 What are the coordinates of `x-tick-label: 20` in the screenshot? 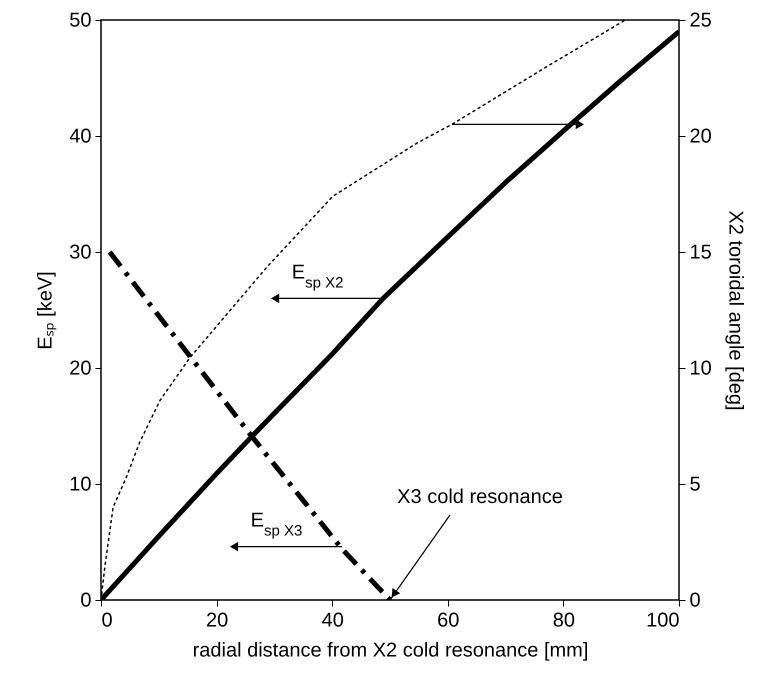 It's located at (217, 621).